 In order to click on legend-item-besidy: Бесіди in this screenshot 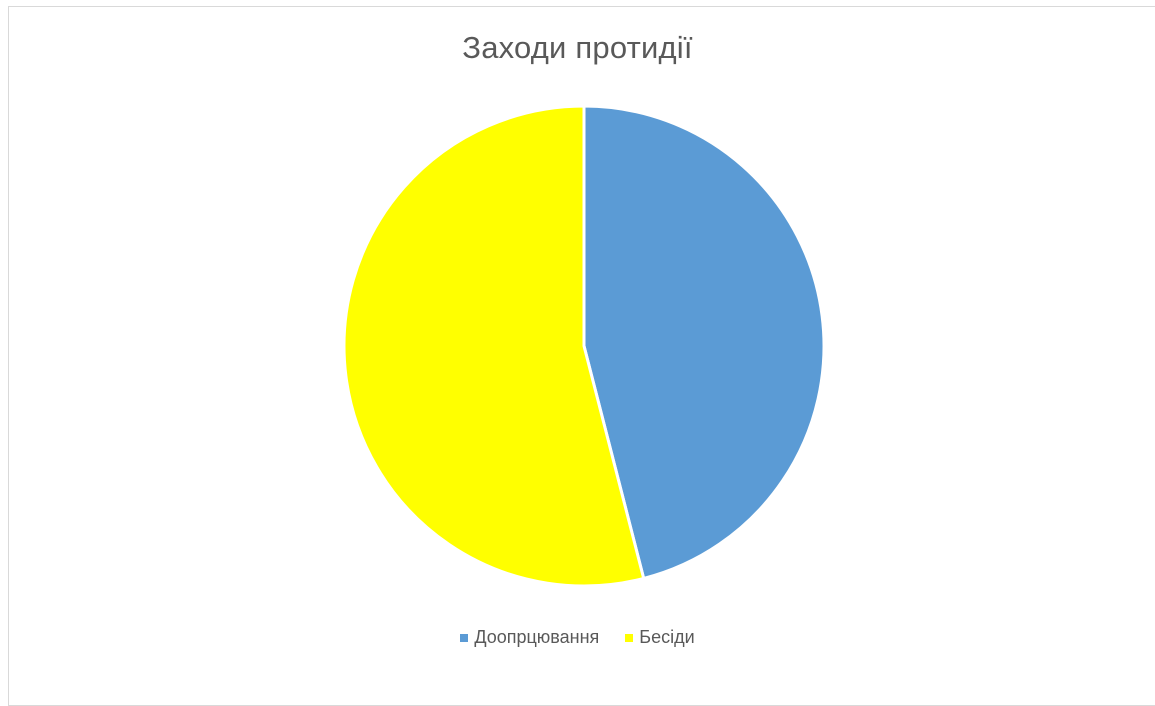, I will do `click(660, 637)`.